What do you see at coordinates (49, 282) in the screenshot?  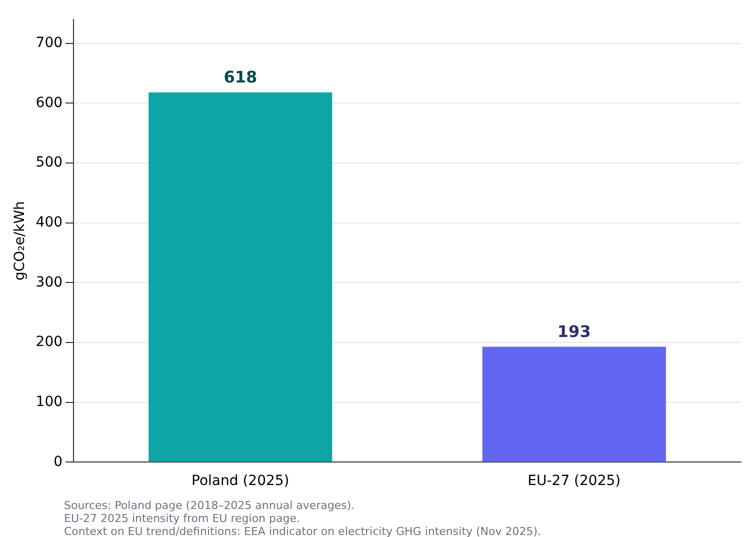 I see `y-tick-label: 300` at bounding box center [49, 282].